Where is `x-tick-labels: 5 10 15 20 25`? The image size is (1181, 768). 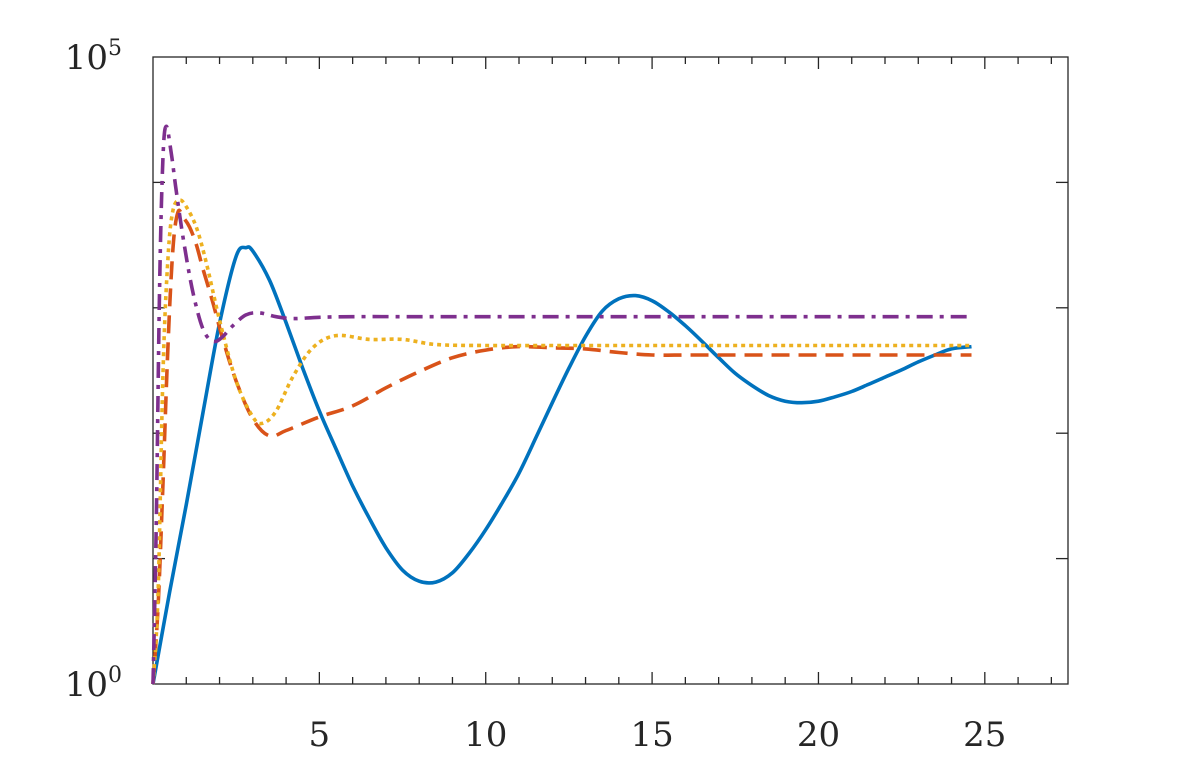
x-tick-labels: 5 10 15 20 25 is located at coordinates (658, 735).